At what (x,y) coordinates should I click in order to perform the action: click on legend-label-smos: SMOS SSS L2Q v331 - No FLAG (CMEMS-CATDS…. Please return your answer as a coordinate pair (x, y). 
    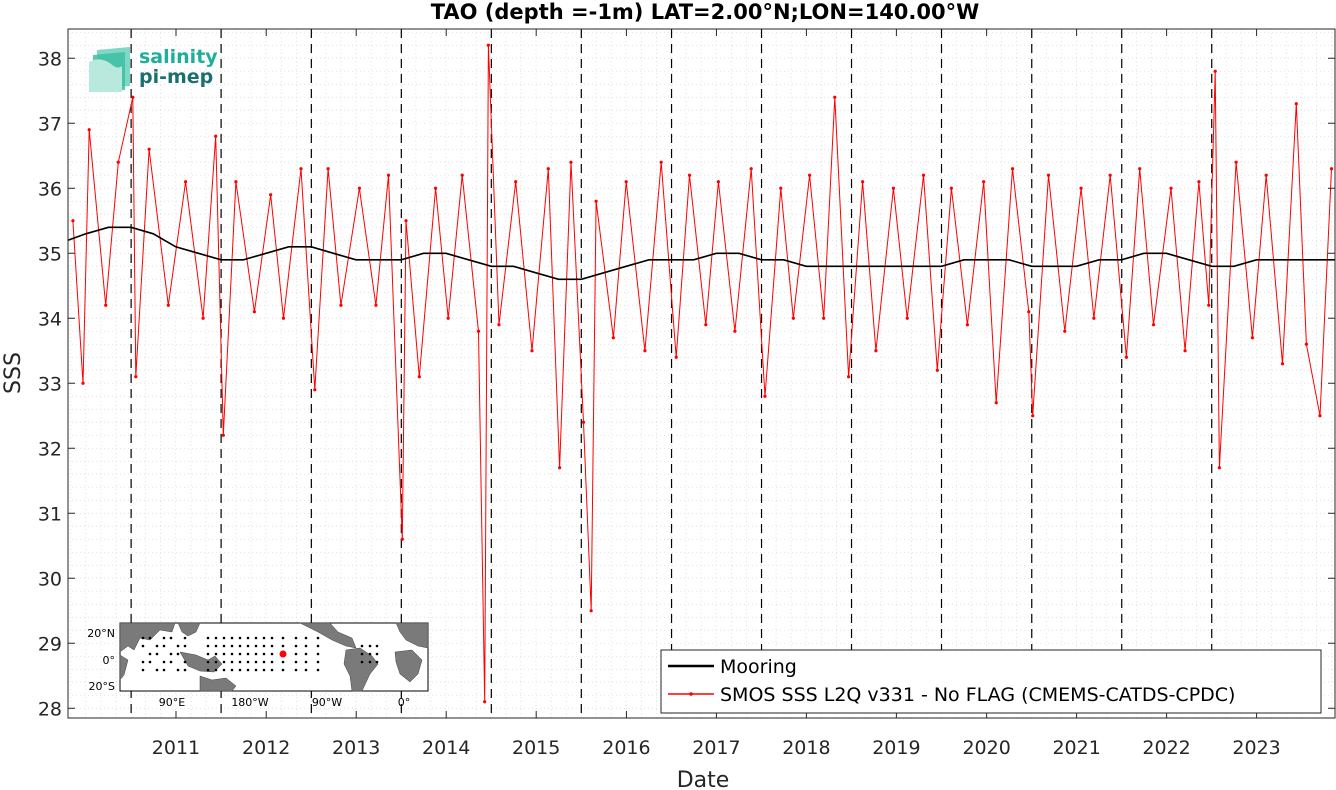
    Looking at the image, I should click on (977, 695).